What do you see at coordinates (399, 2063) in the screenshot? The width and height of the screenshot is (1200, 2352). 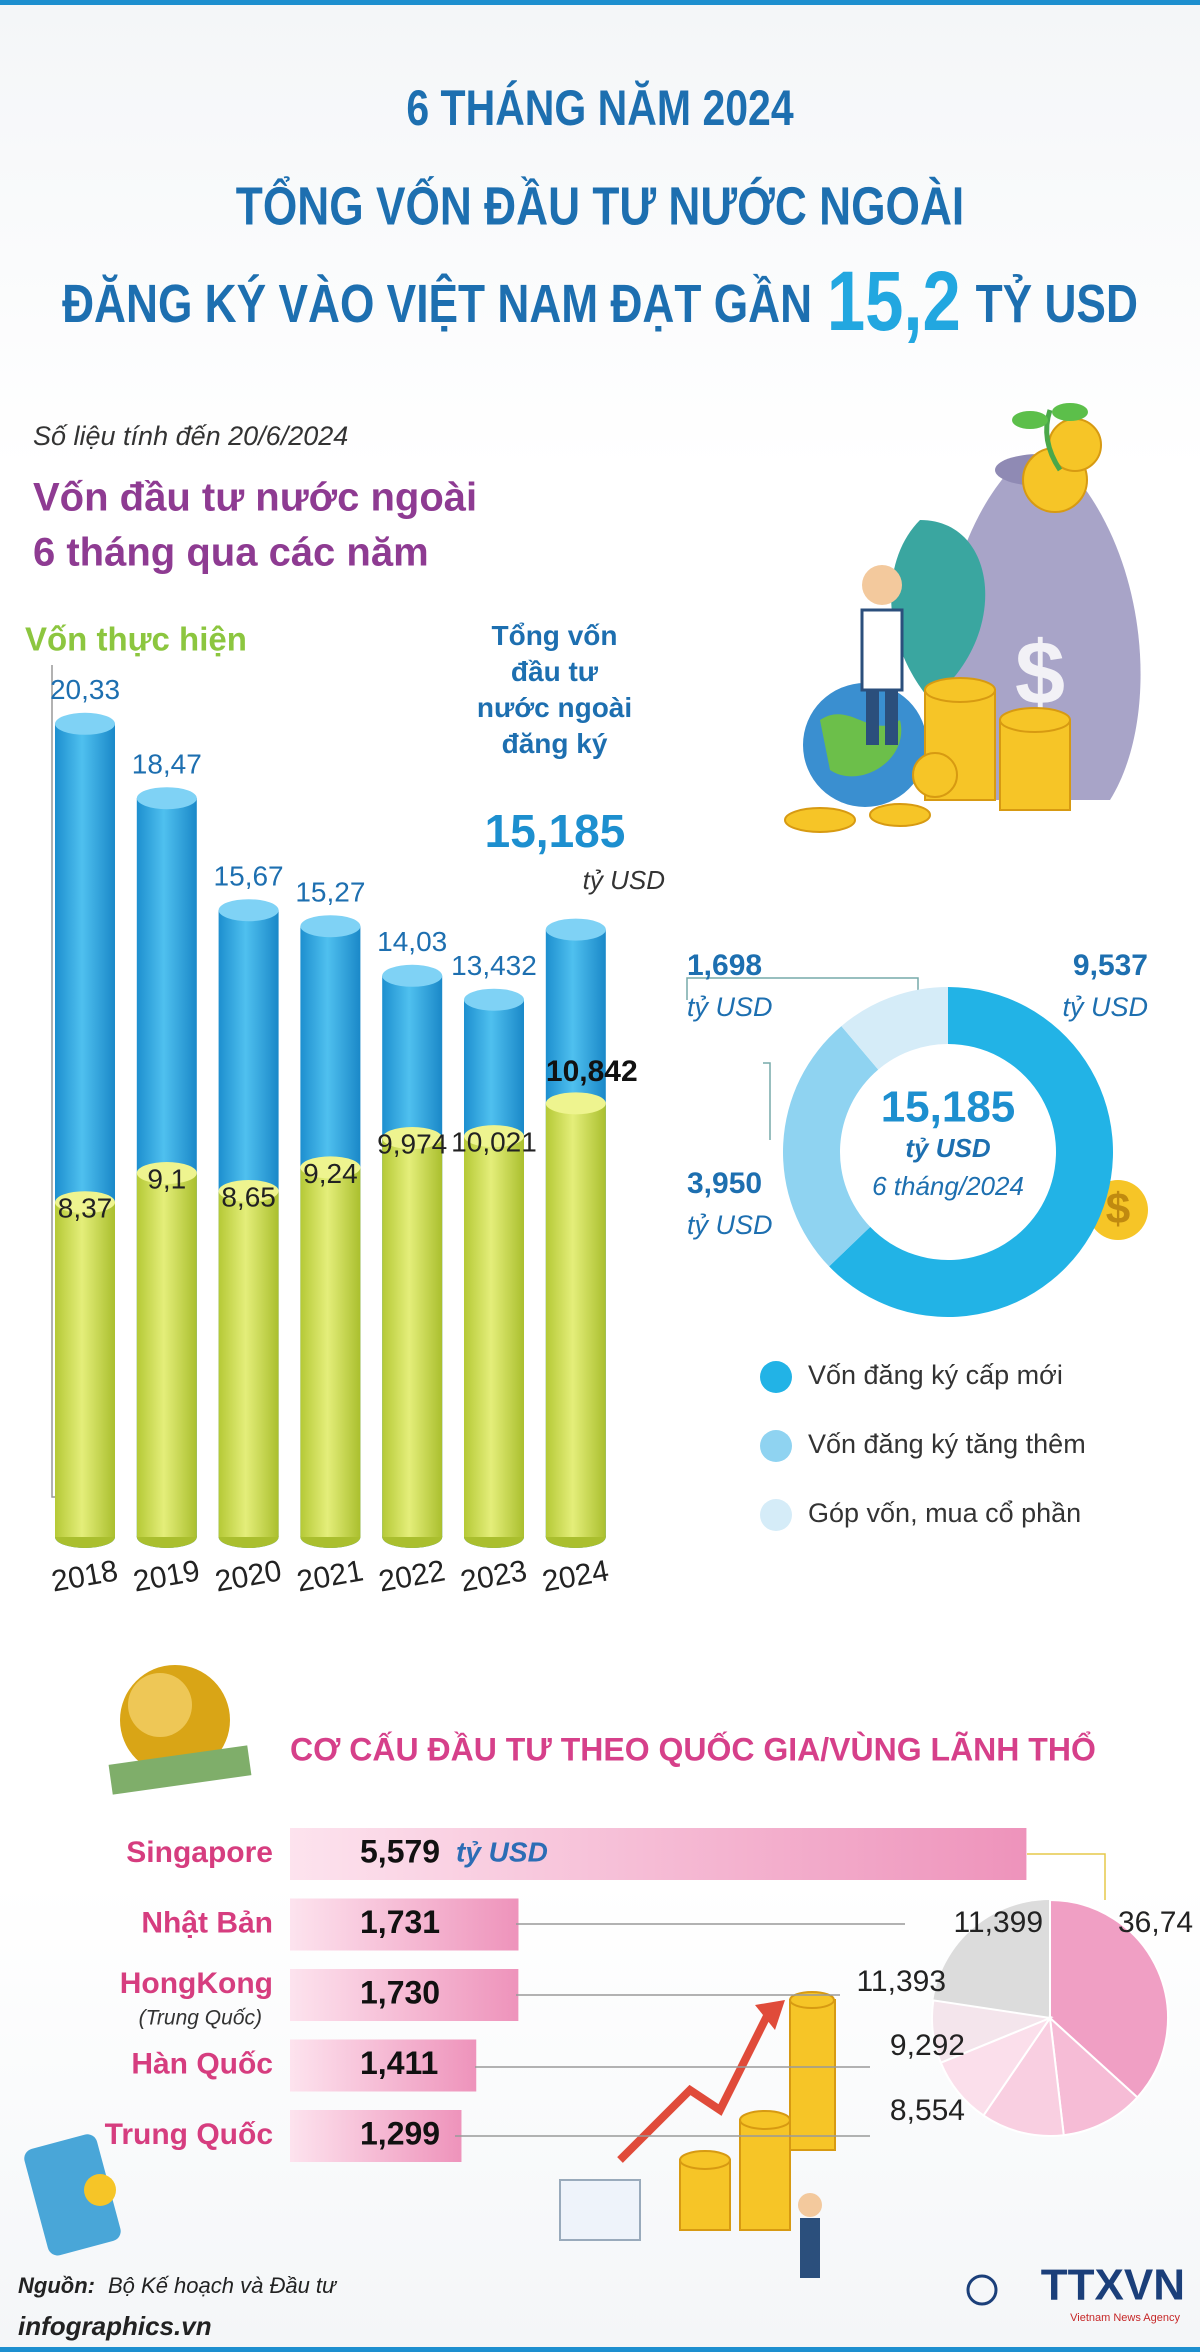 I see `value-label: 1,411` at bounding box center [399, 2063].